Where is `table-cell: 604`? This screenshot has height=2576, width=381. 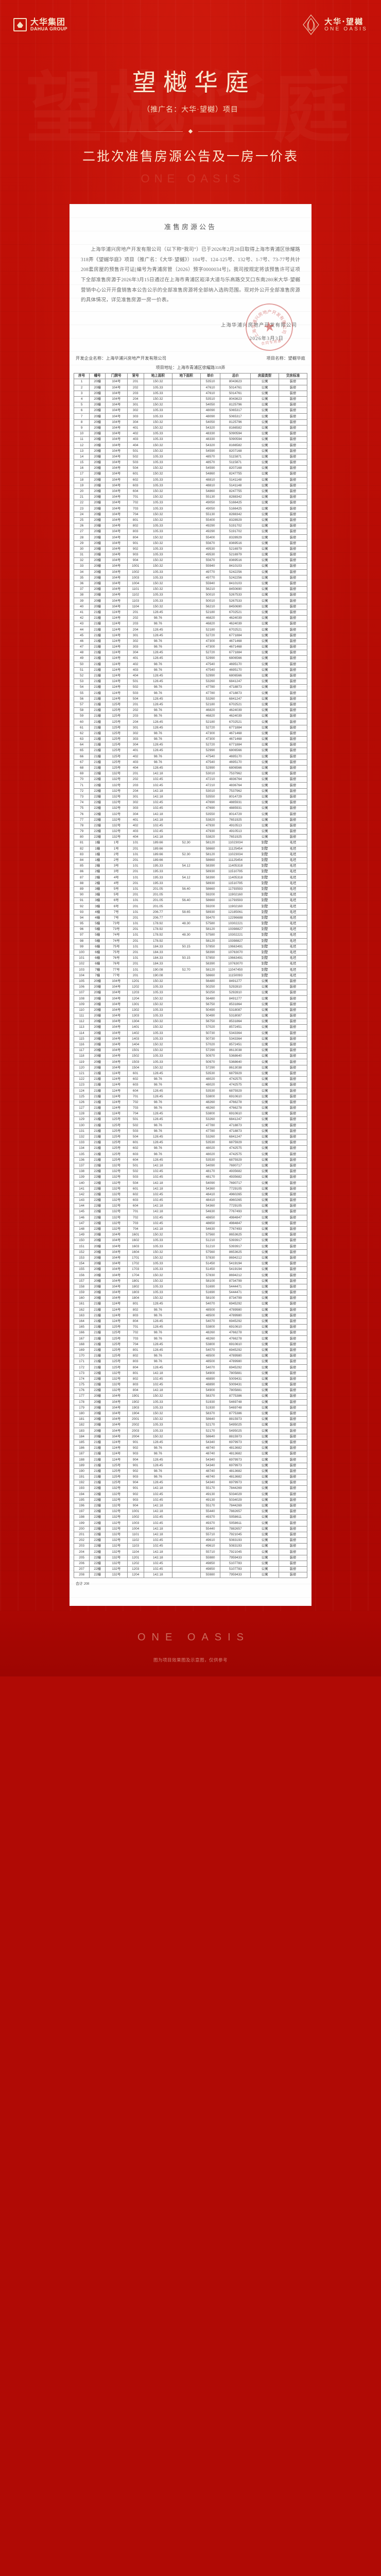 table-cell: 604 is located at coordinates (135, 1160).